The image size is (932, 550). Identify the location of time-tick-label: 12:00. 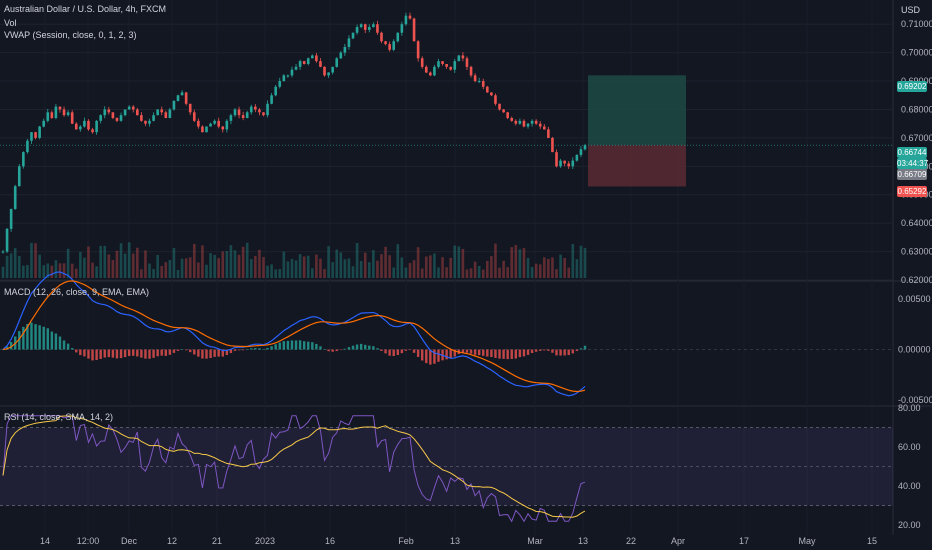
(88, 541).